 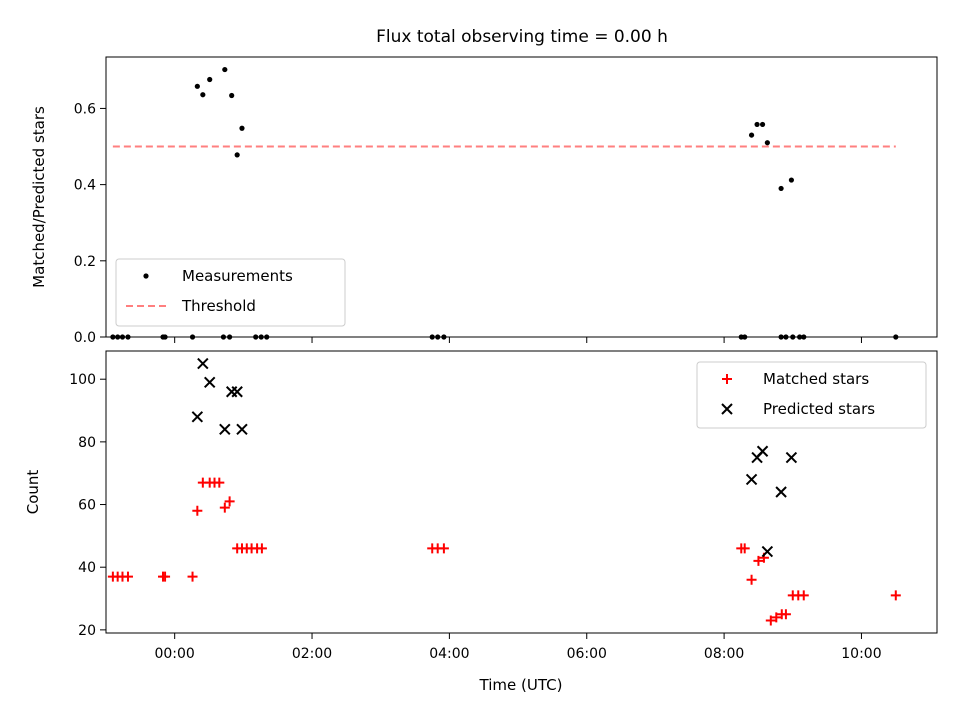 What do you see at coordinates (518, 340) in the screenshot?
I see `top-x-ticks` at bounding box center [518, 340].